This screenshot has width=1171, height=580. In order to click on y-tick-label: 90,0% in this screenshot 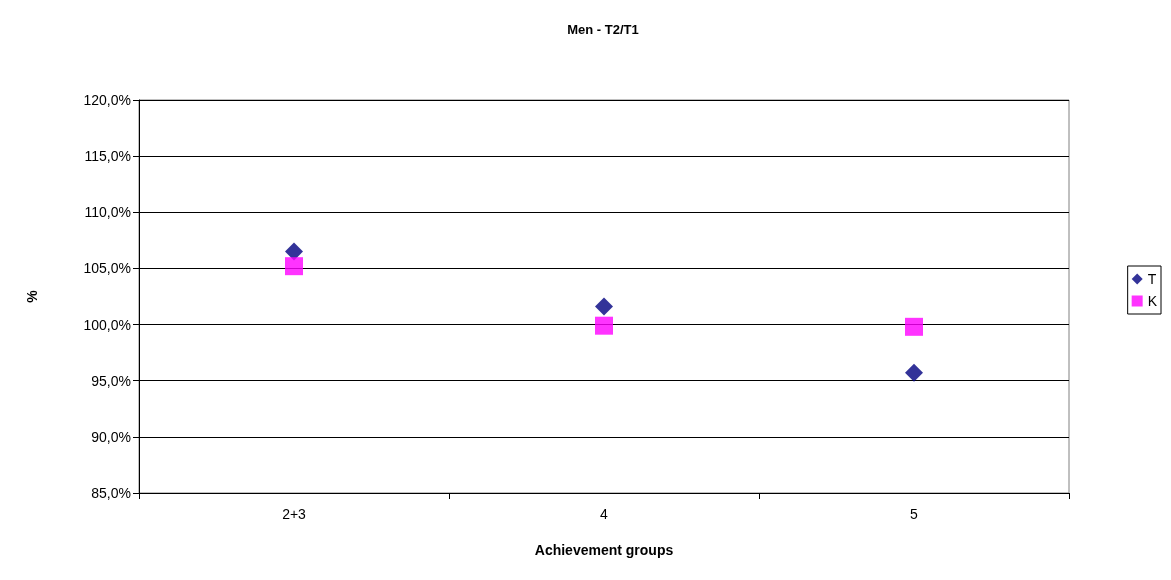, I will do `click(111, 436)`.